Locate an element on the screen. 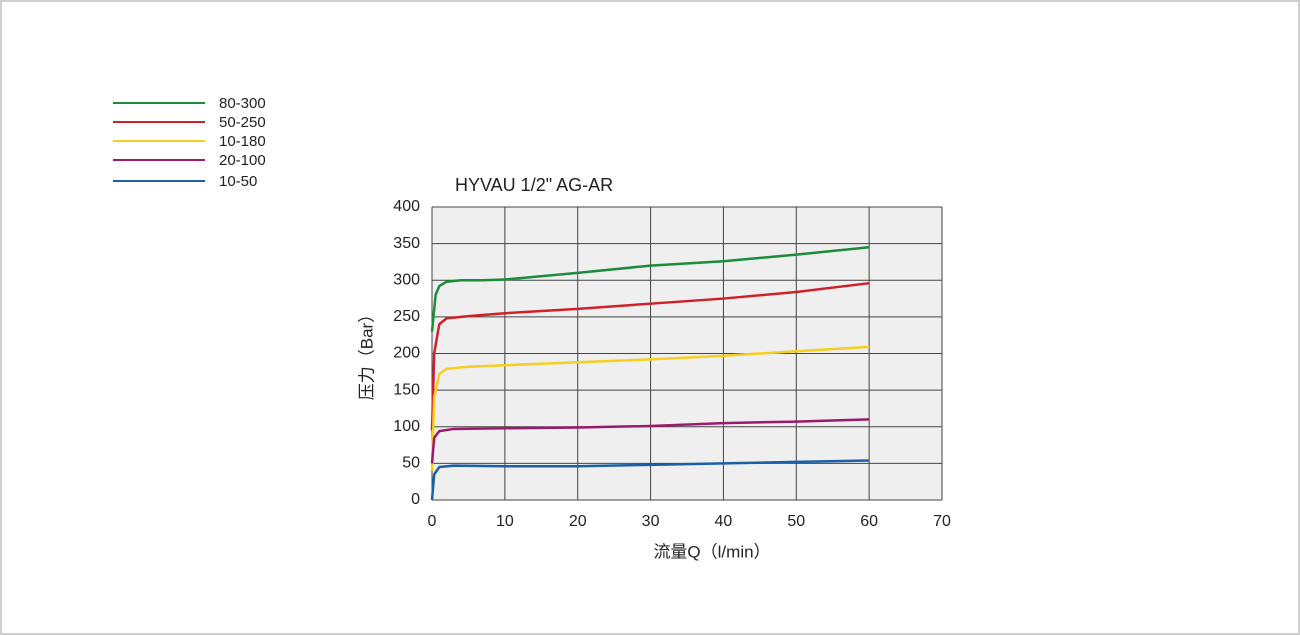  y-tick-label: 400 is located at coordinates (406, 206).